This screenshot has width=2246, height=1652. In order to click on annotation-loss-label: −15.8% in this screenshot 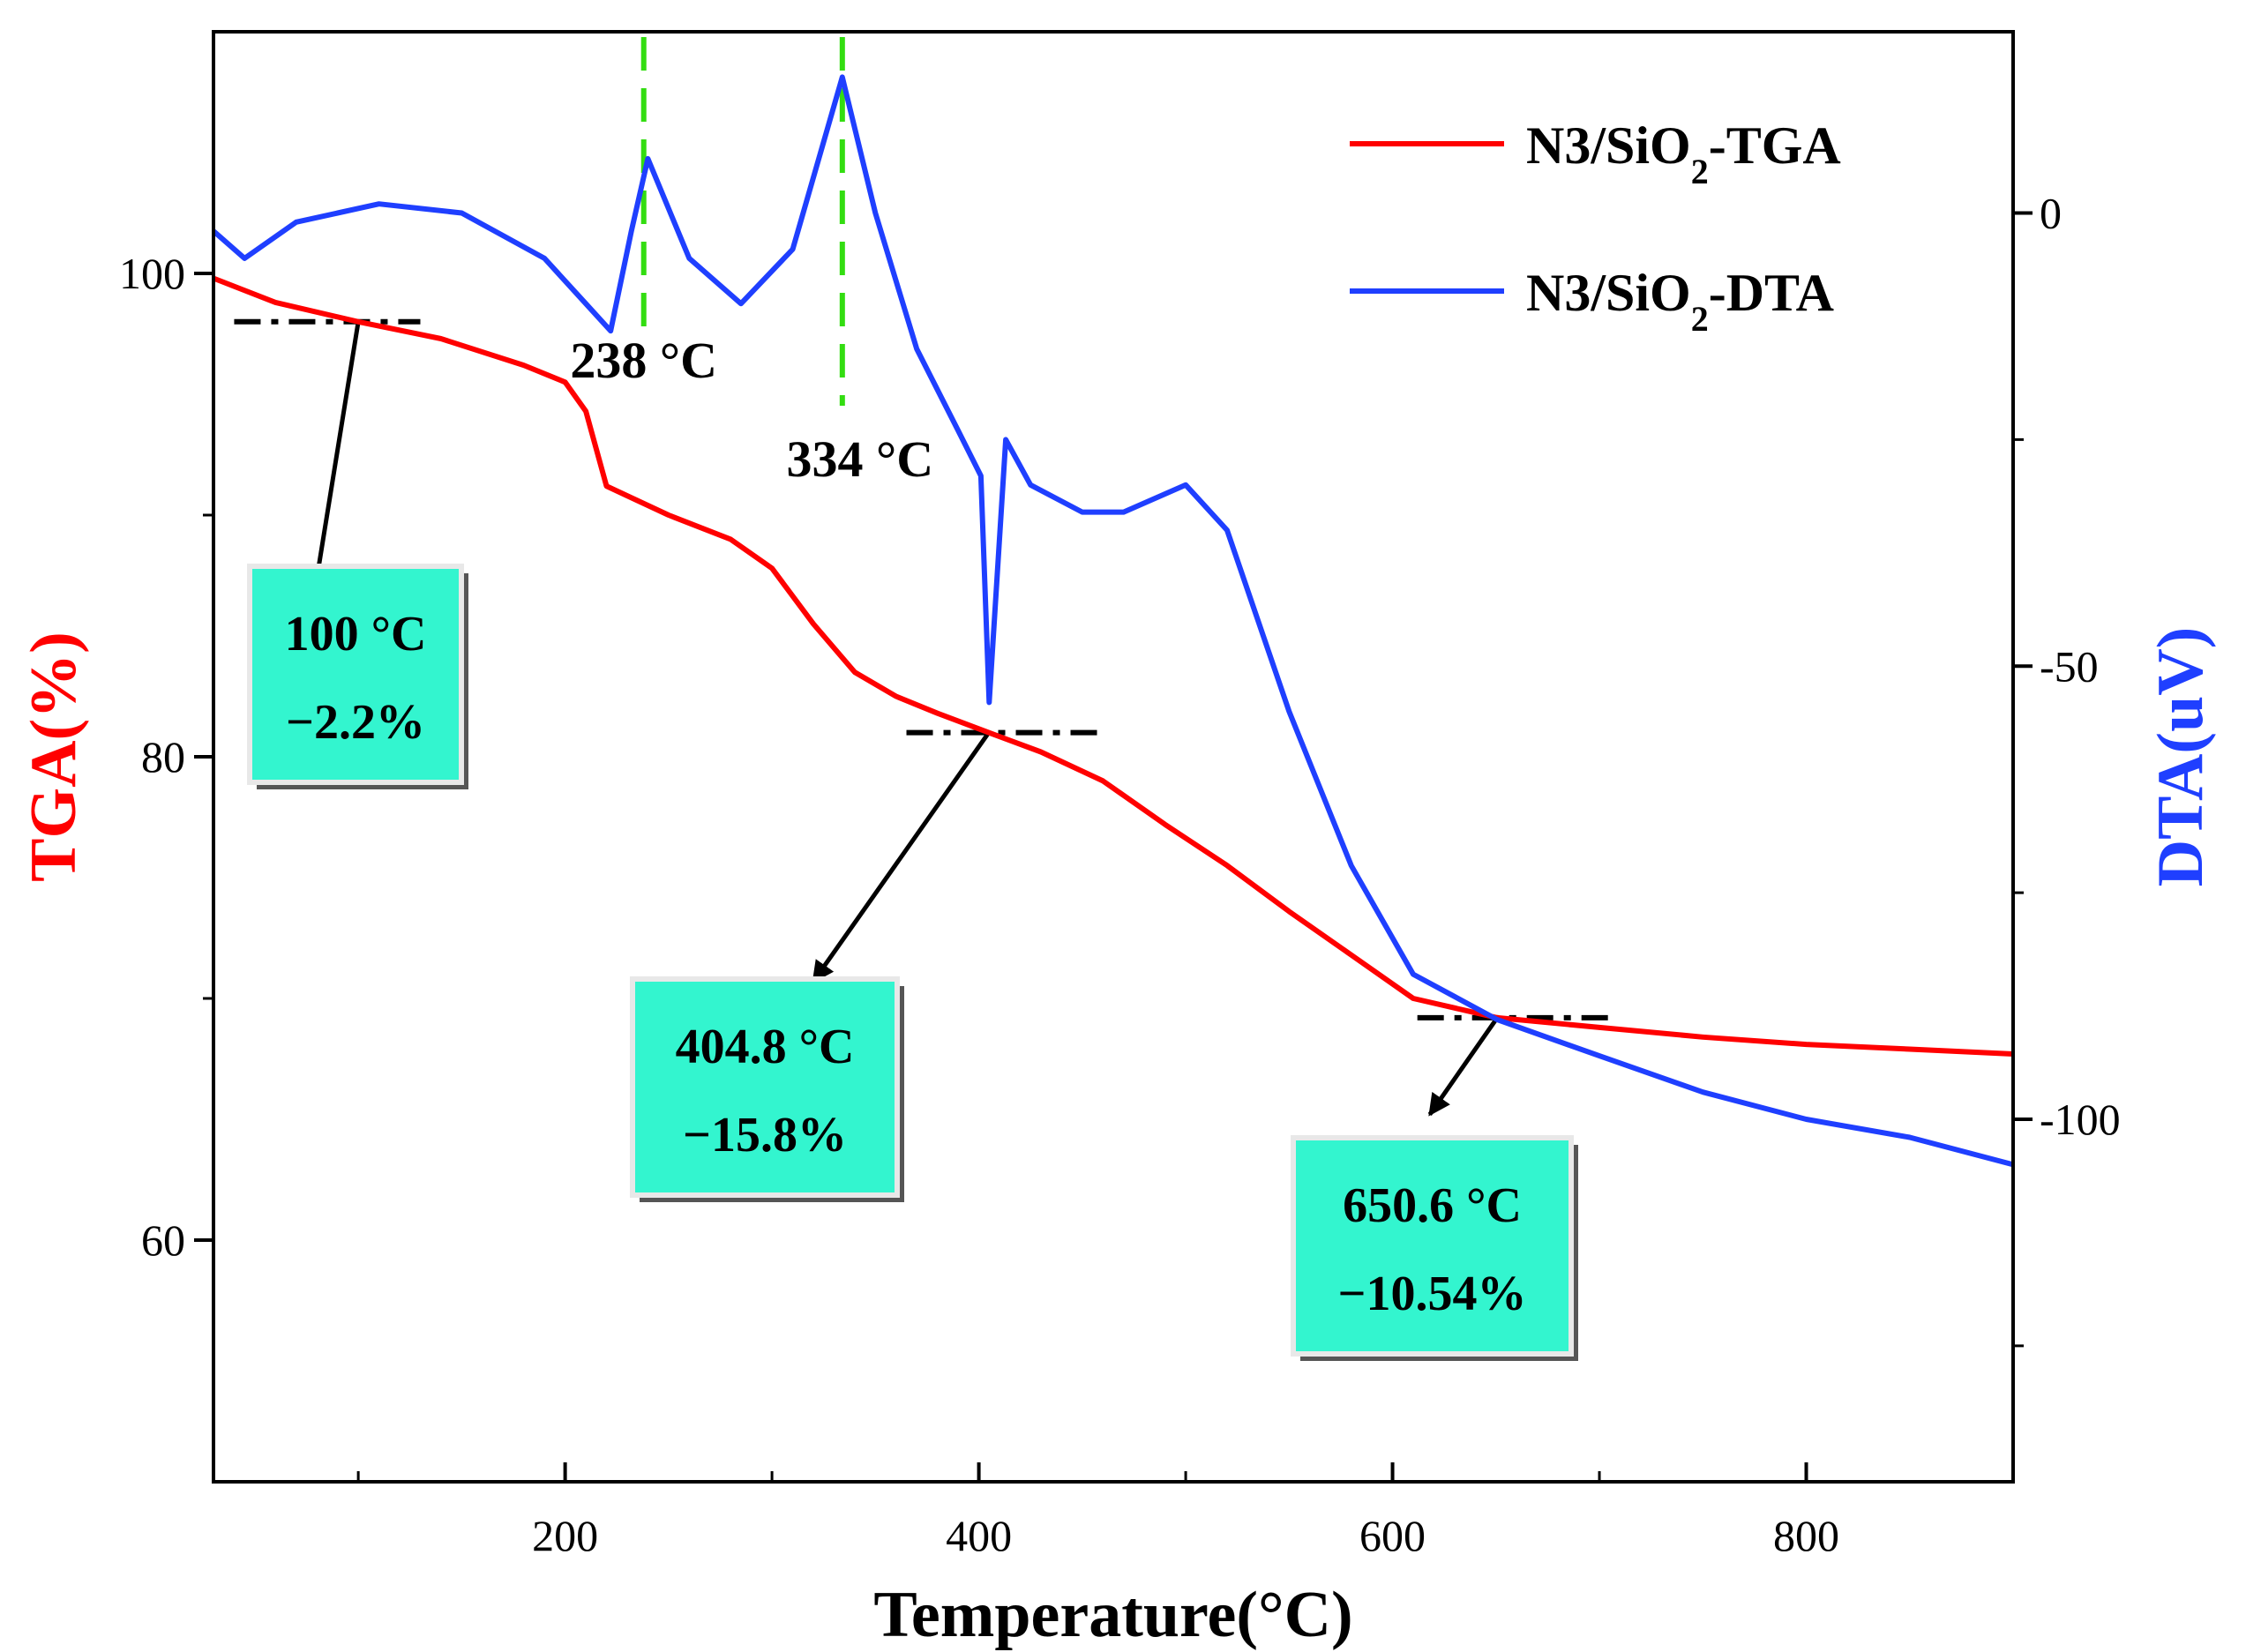, I will do `click(765, 1135)`.